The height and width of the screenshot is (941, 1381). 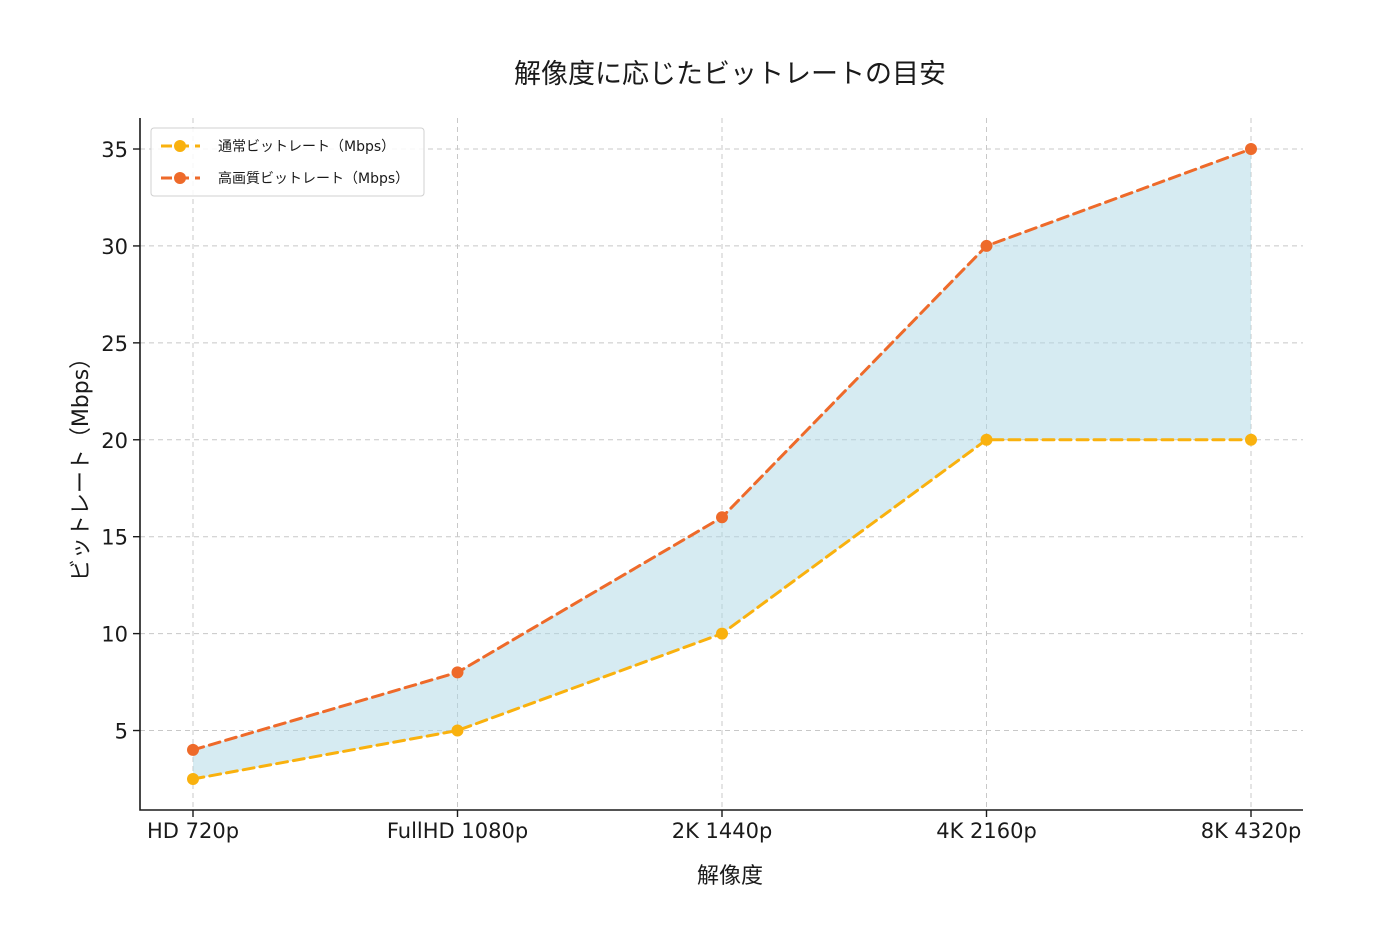 What do you see at coordinates (722, 831) in the screenshot?
I see `x-tick-label: 2K 1440p` at bounding box center [722, 831].